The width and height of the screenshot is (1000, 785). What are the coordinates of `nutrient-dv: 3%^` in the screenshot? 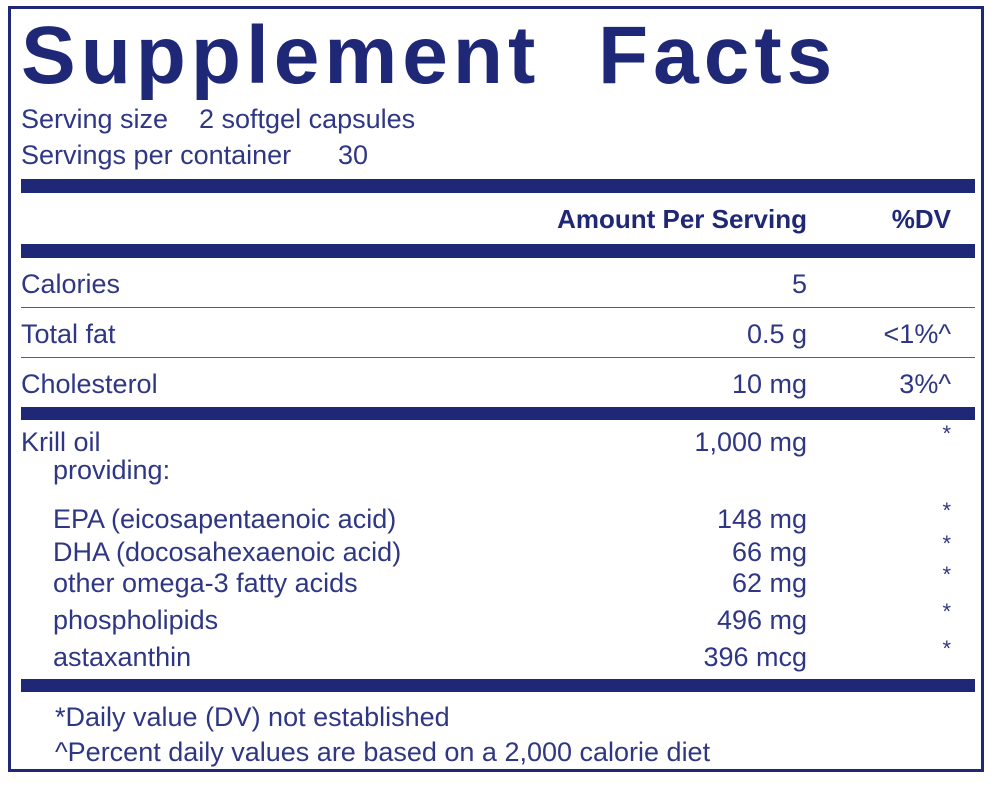 It's located at (925, 384).